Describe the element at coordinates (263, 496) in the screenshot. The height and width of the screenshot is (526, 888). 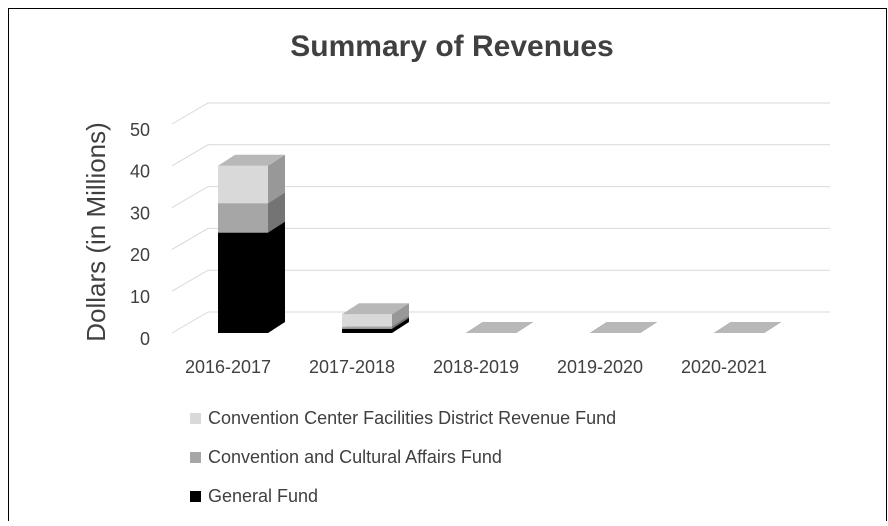
I see `legend-label: General Fund` at that location.